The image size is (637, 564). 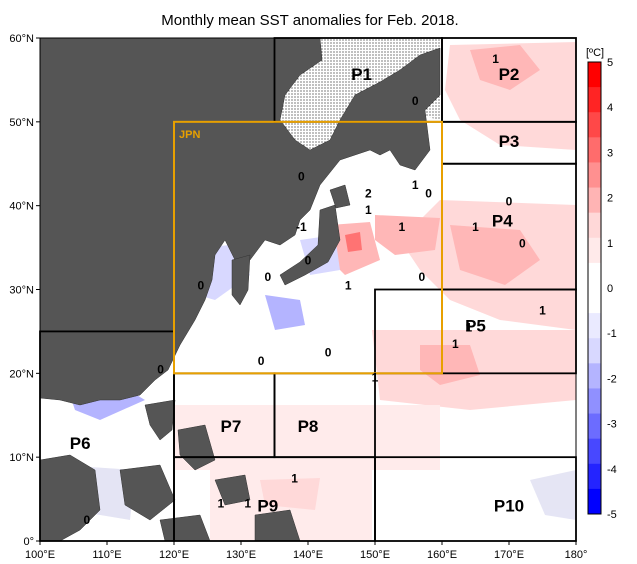 I want to click on colorbar-tick-label: -4, so click(x=612, y=470).